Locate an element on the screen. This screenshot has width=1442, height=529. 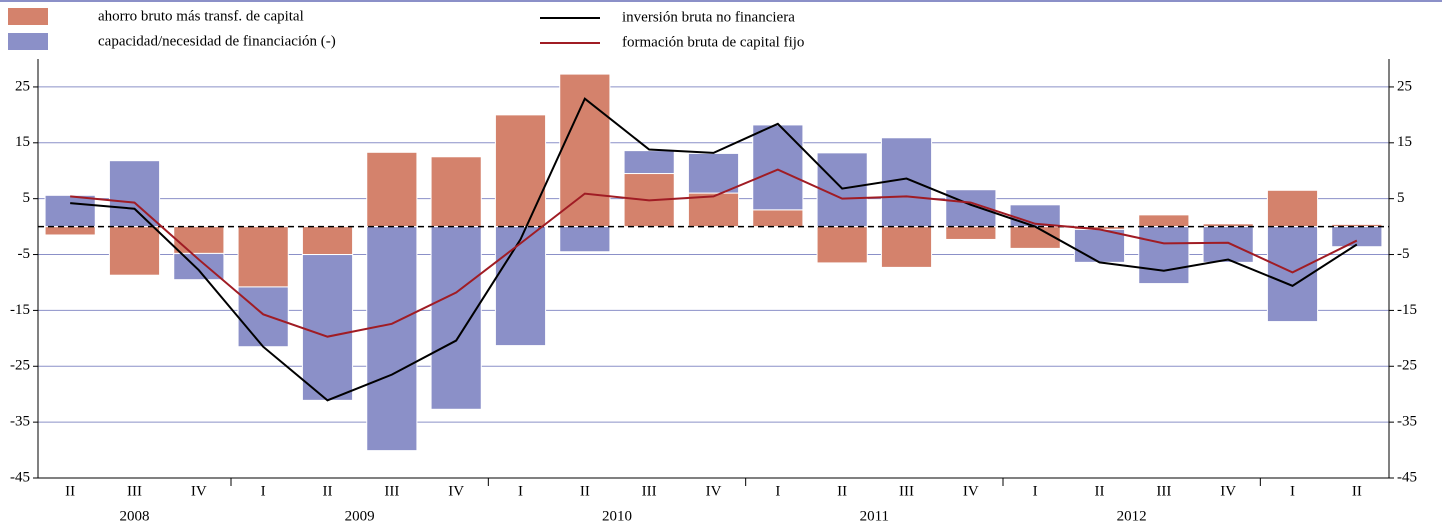
y2-tick-label: -35 is located at coordinates (1407, 422).